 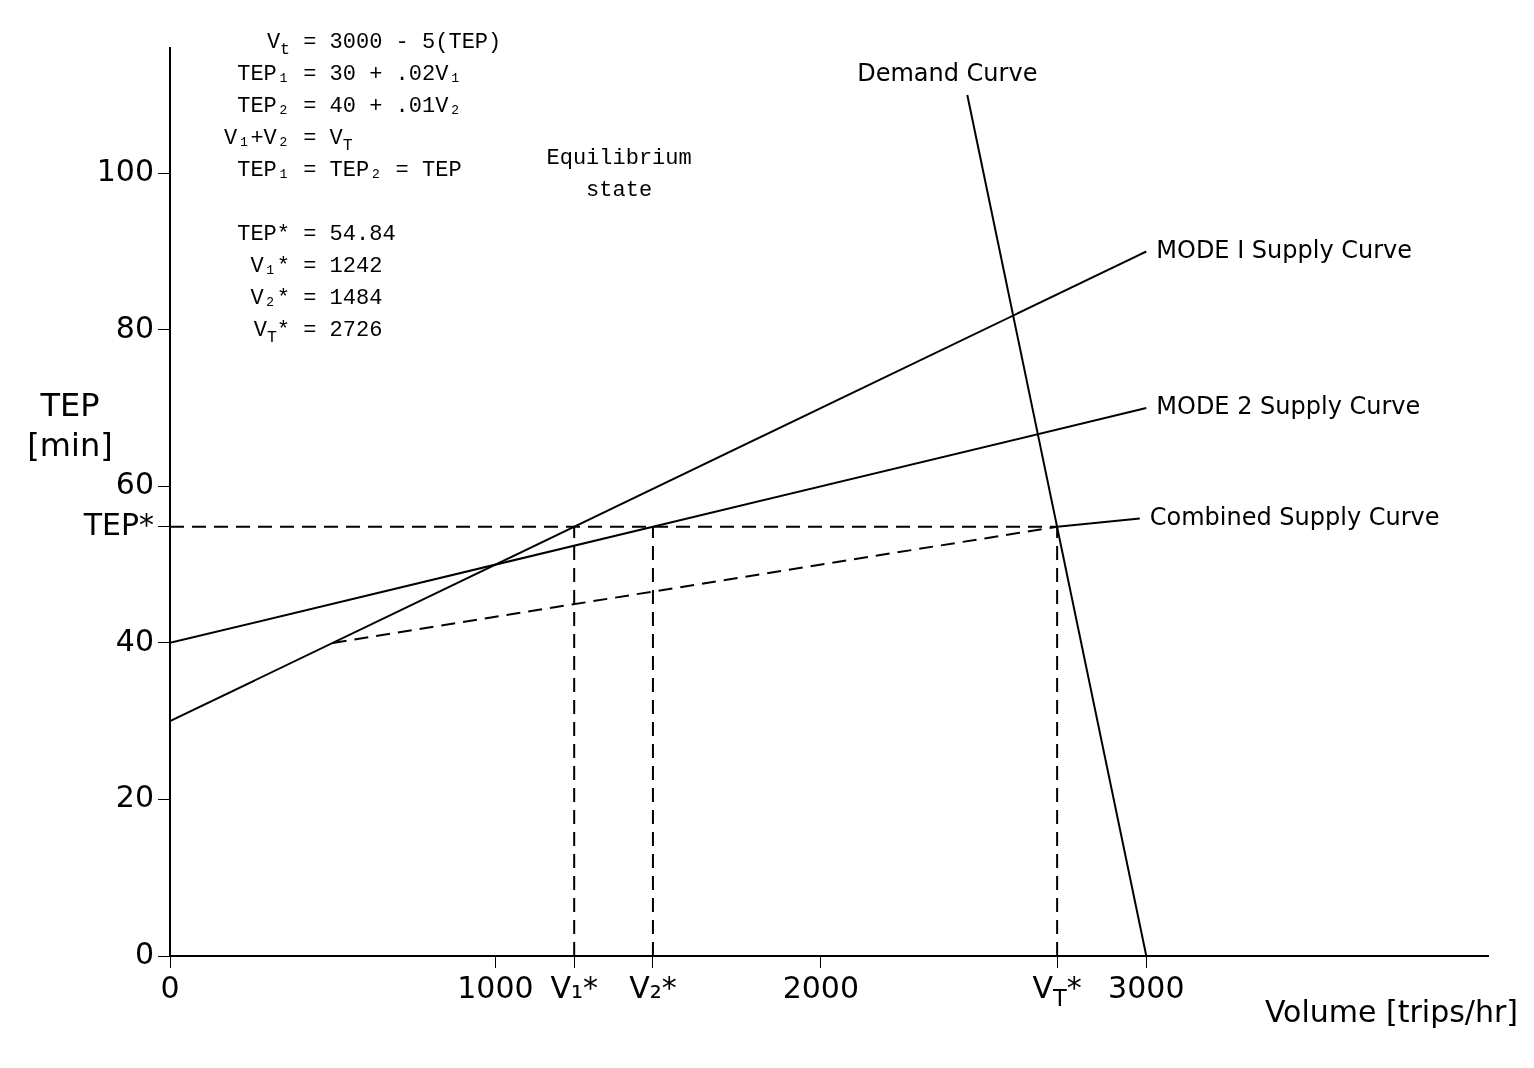 I want to click on annotation: TEP₁ = TEP₂ = TEP, so click(x=349, y=170).